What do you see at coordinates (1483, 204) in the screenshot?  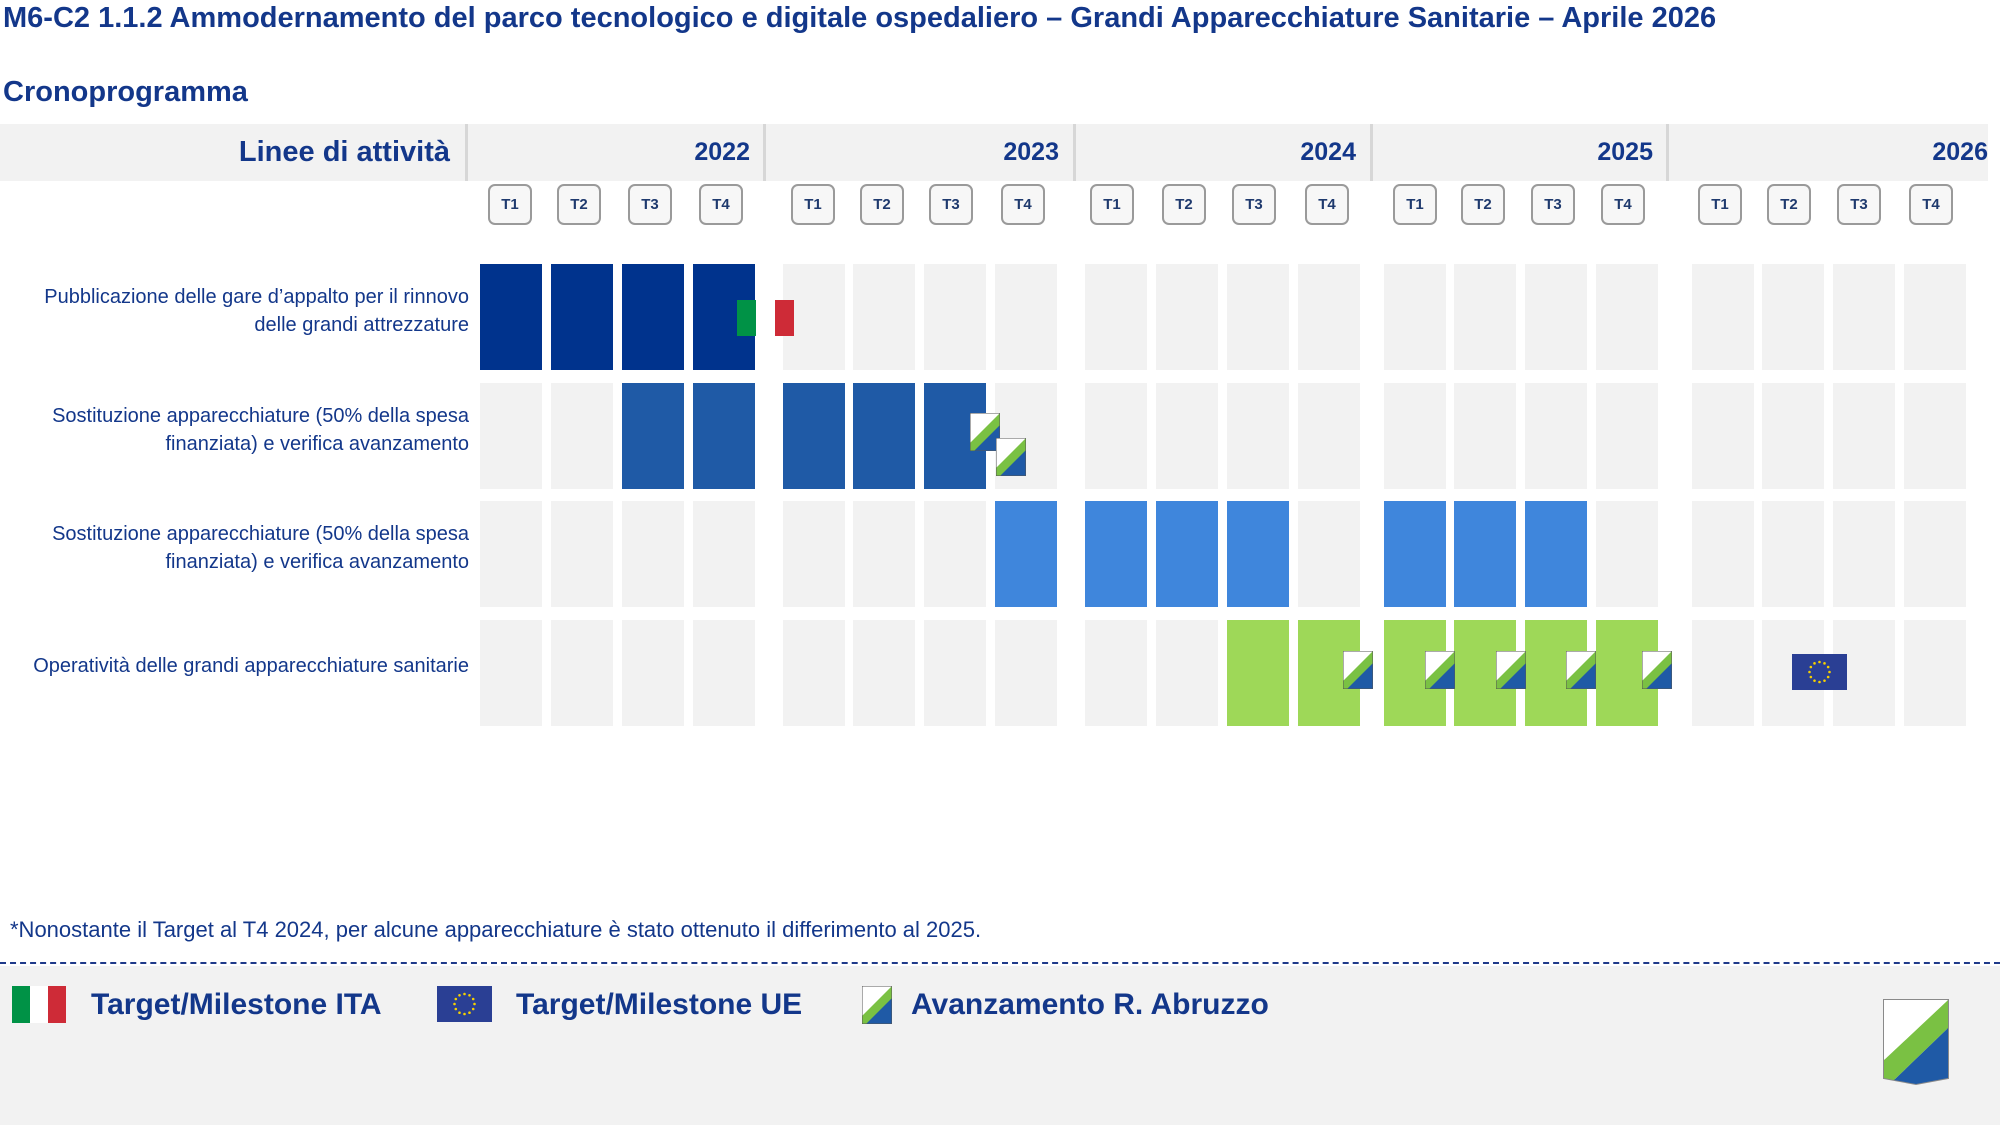 I see `quarter-badge-2025-t2: T2` at bounding box center [1483, 204].